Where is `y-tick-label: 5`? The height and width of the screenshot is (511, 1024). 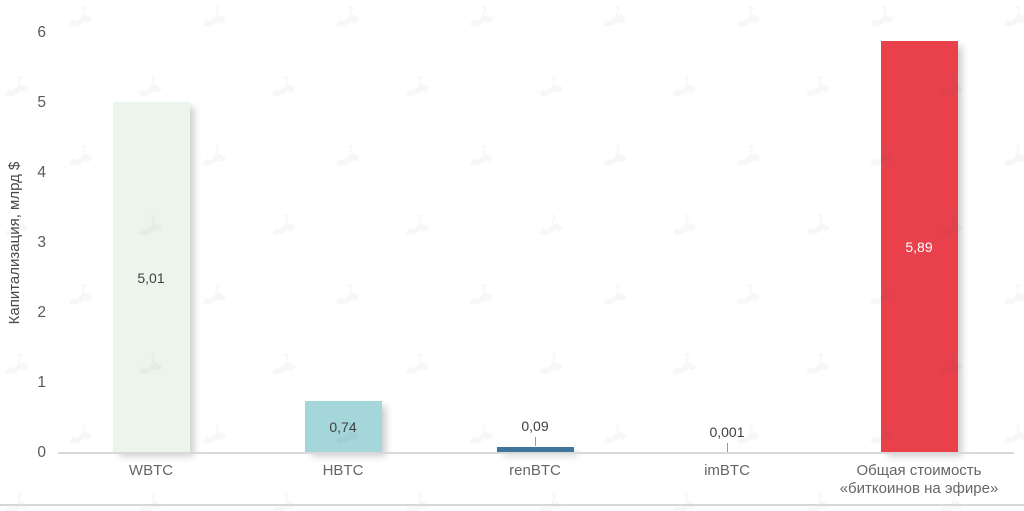 y-tick-label: 5 is located at coordinates (41, 102).